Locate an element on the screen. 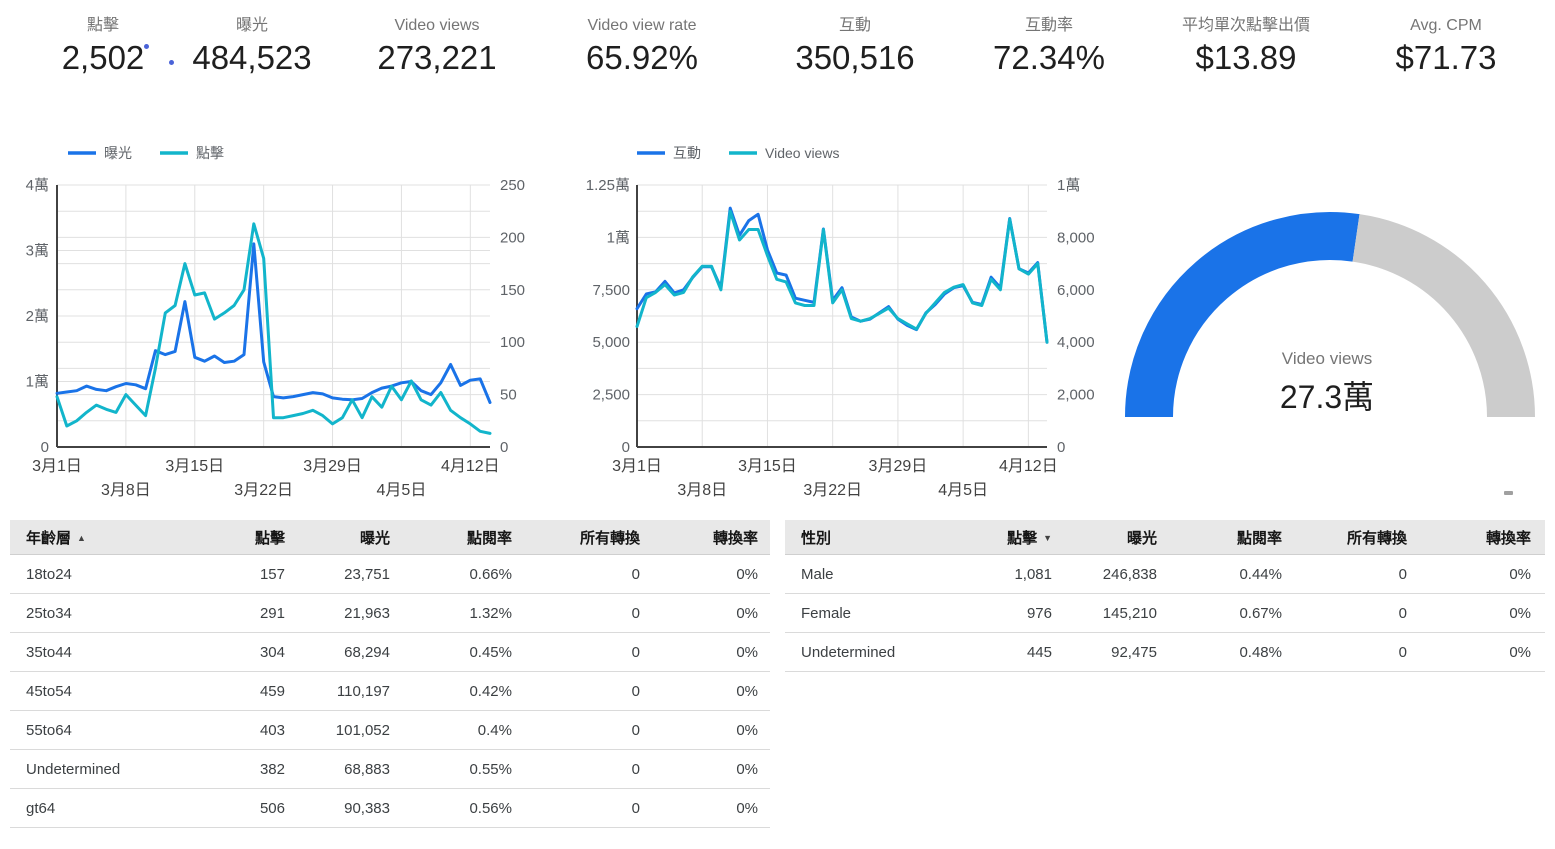 The image size is (1555, 849). metric-cell: 68,294 is located at coordinates (337, 652).